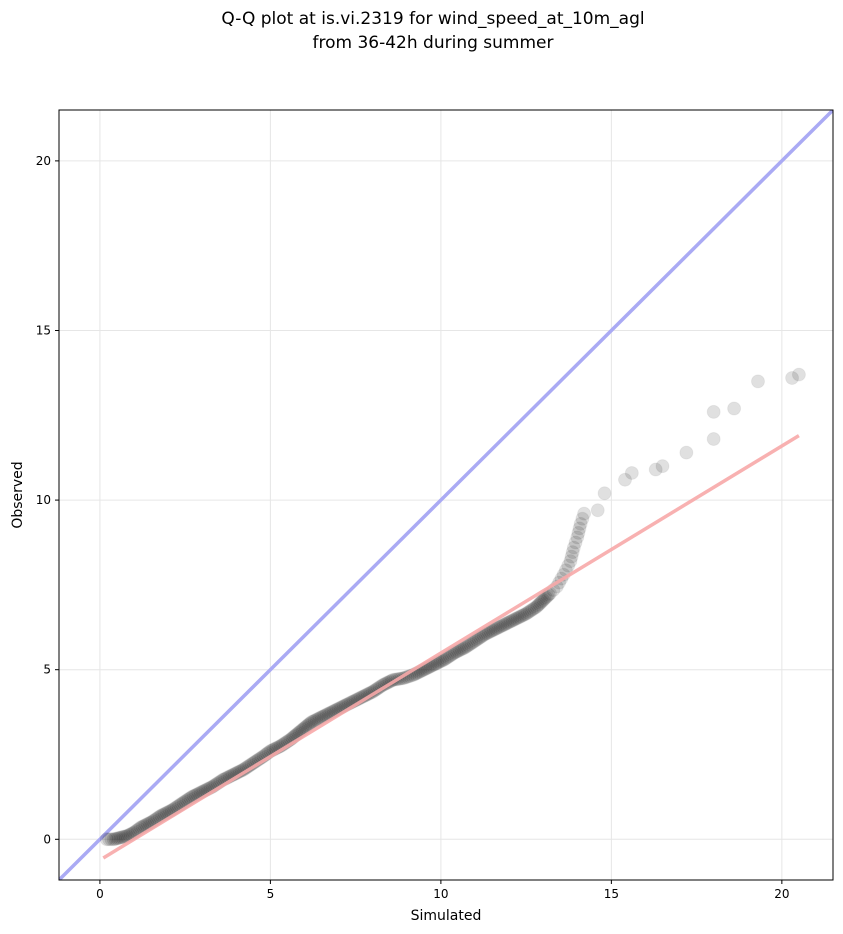  What do you see at coordinates (47, 839) in the screenshot?
I see `y-tick-label: 0` at bounding box center [47, 839].